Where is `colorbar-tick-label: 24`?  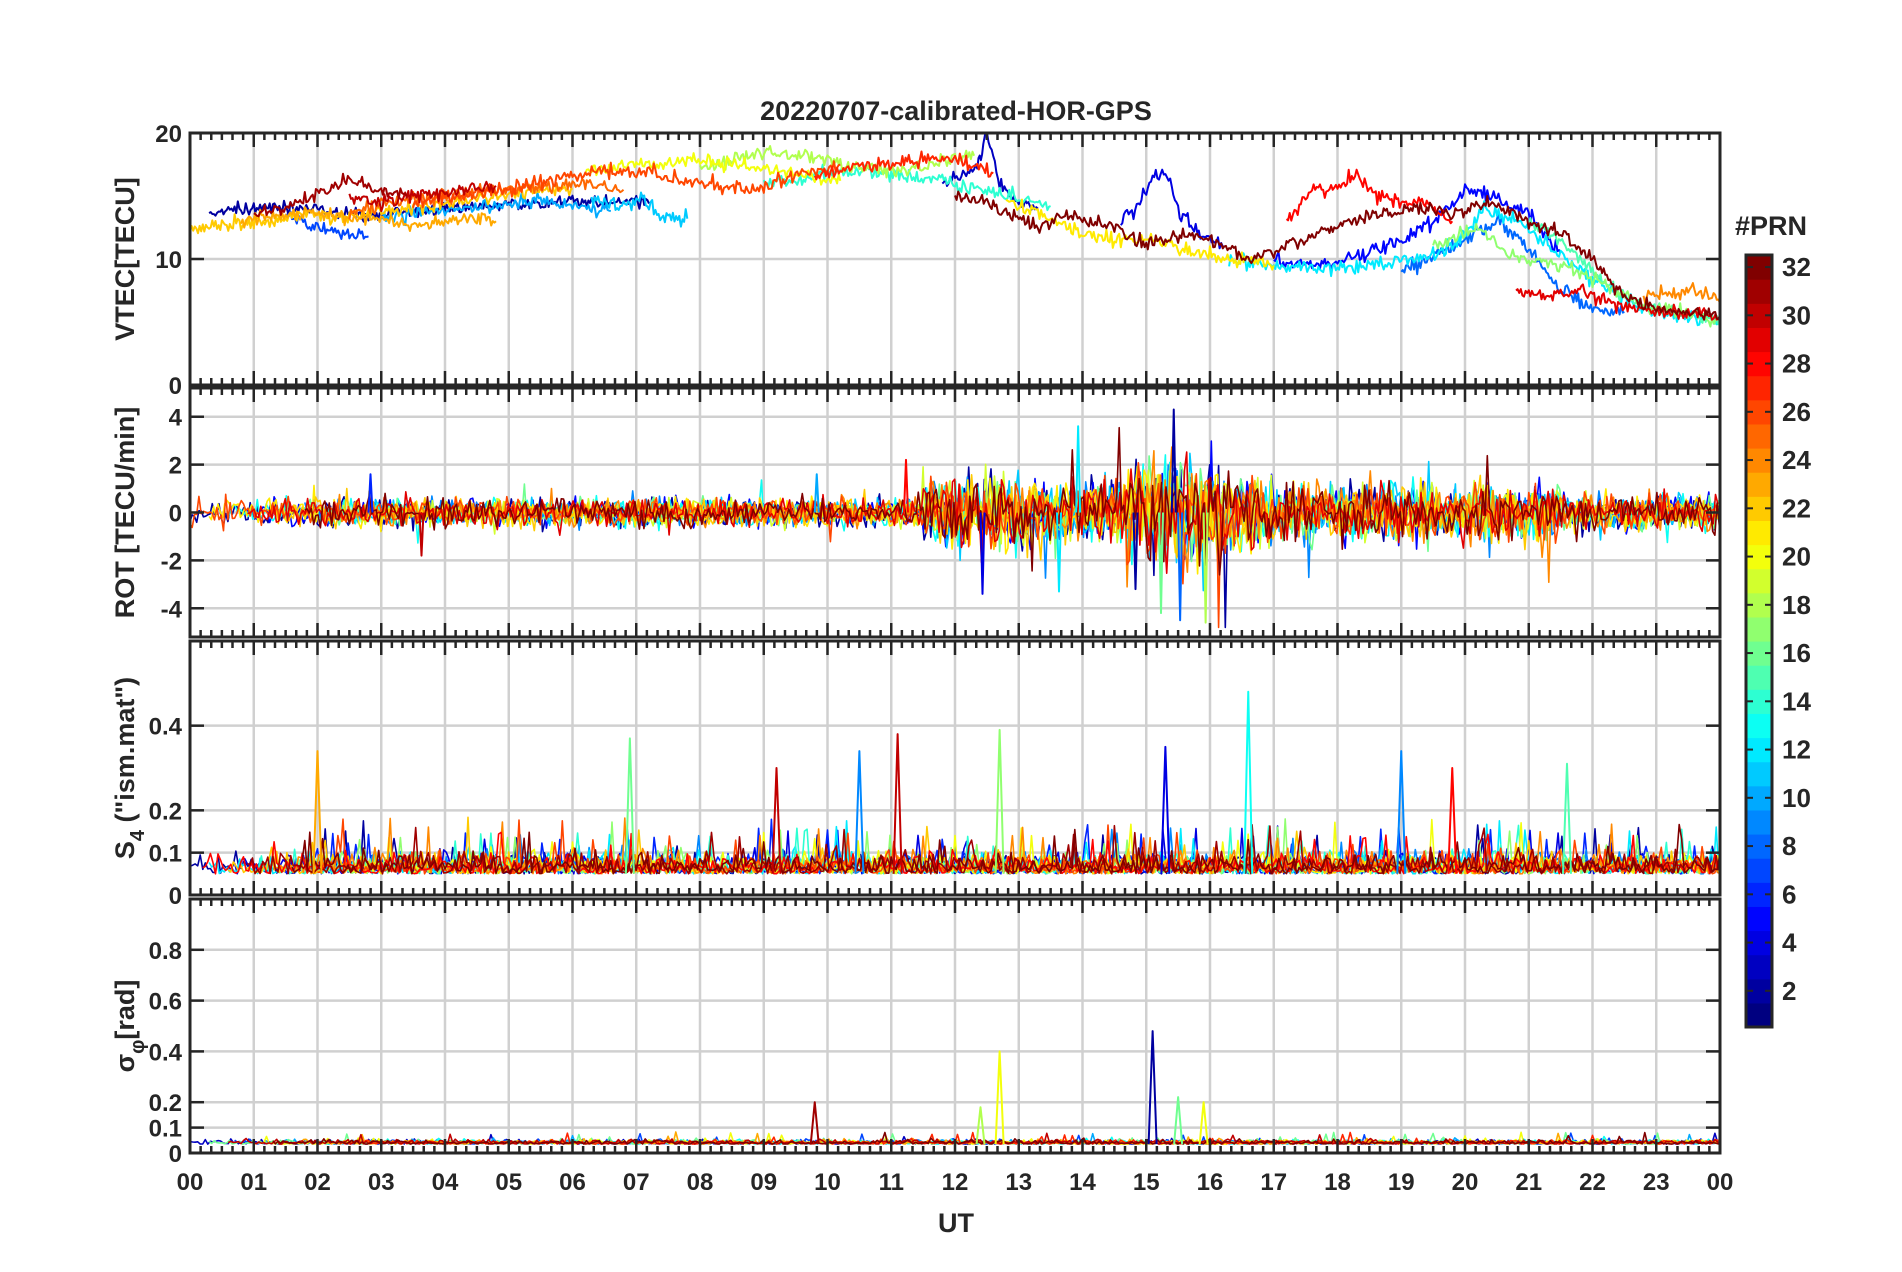 colorbar-tick-label: 24 is located at coordinates (1796, 460).